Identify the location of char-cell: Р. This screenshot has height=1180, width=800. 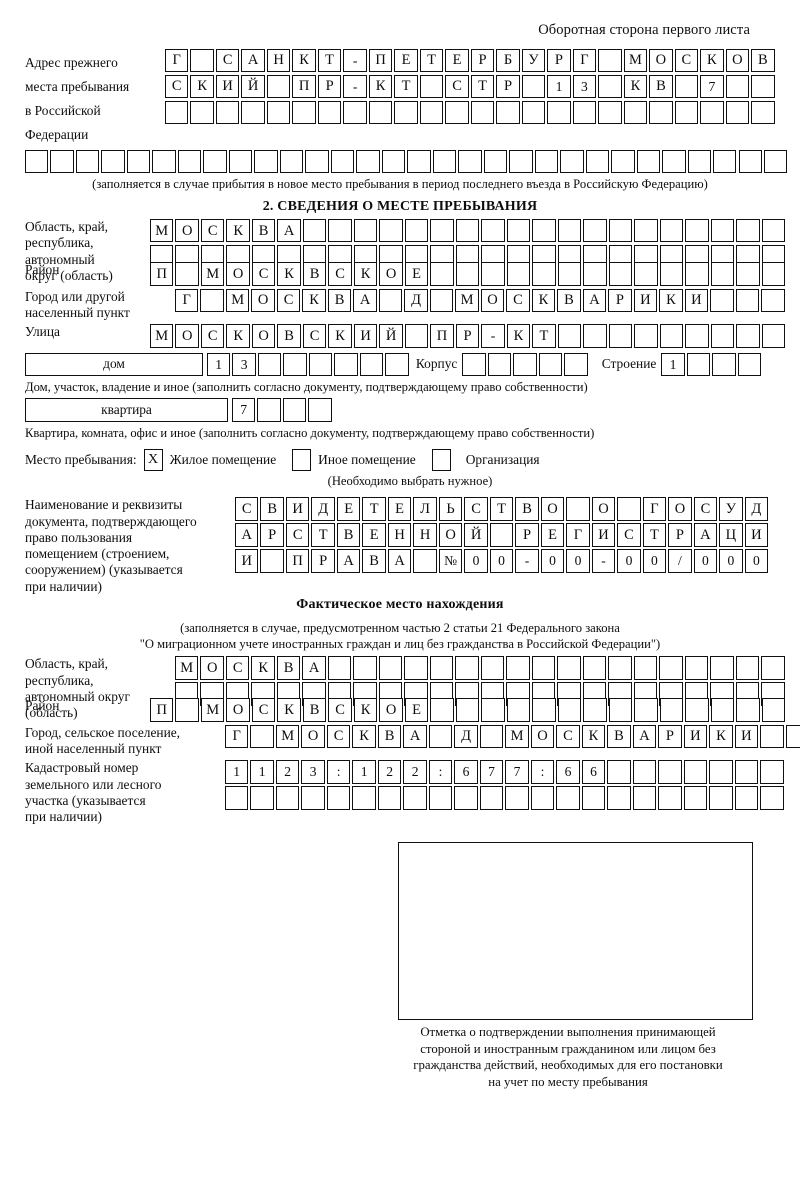
(670, 736).